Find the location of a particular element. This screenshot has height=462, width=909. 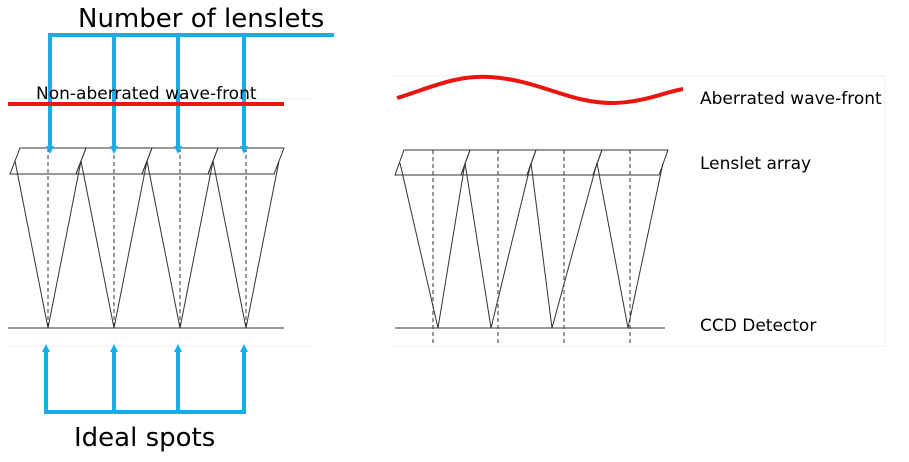

lenslet-array-label: Lenslet array is located at coordinates (756, 164).